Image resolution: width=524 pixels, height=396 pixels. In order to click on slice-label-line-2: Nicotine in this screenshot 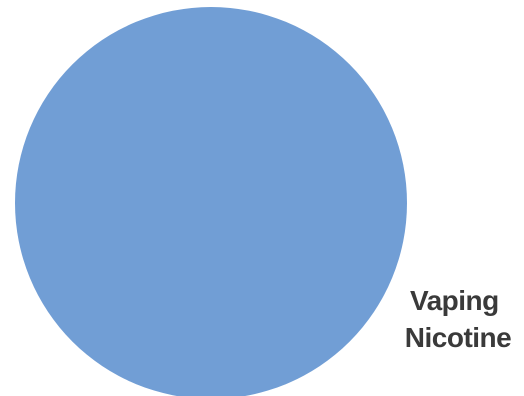, I will do `click(458, 337)`.